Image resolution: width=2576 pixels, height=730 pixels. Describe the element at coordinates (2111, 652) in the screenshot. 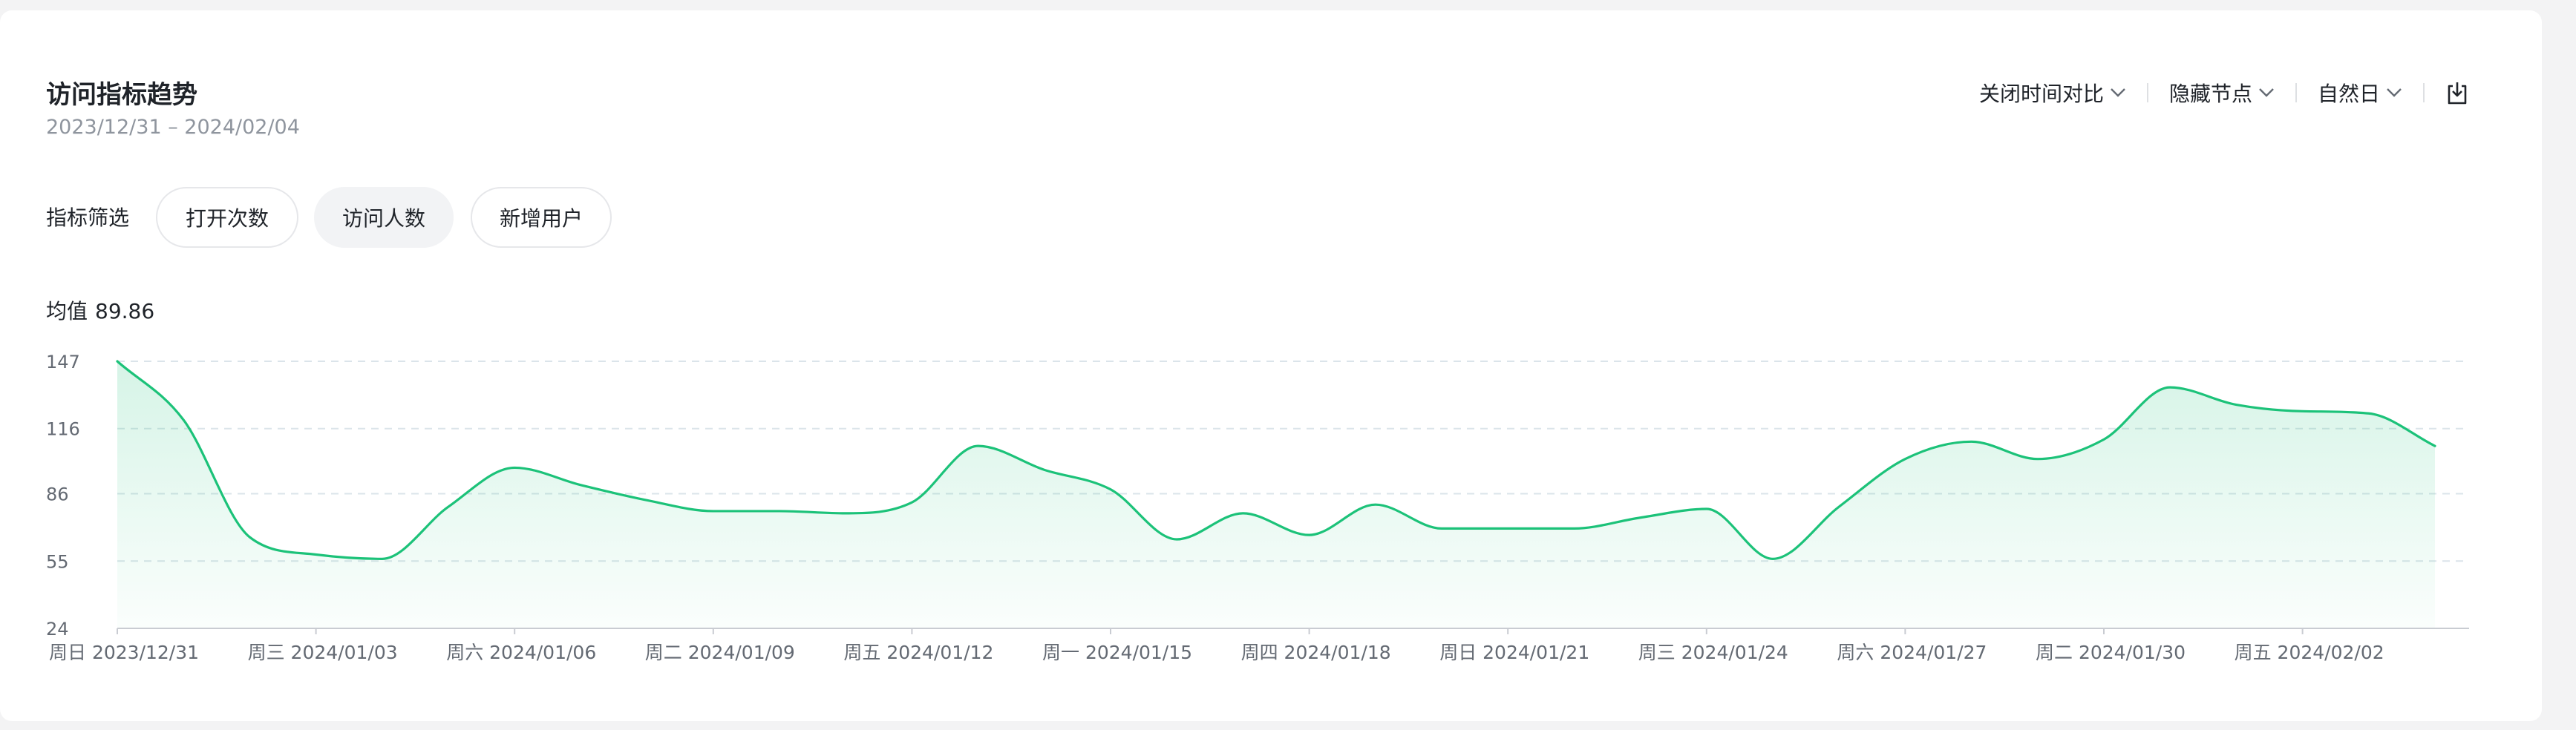

I see `x-tick-label: 周二 2024/01/30` at that location.